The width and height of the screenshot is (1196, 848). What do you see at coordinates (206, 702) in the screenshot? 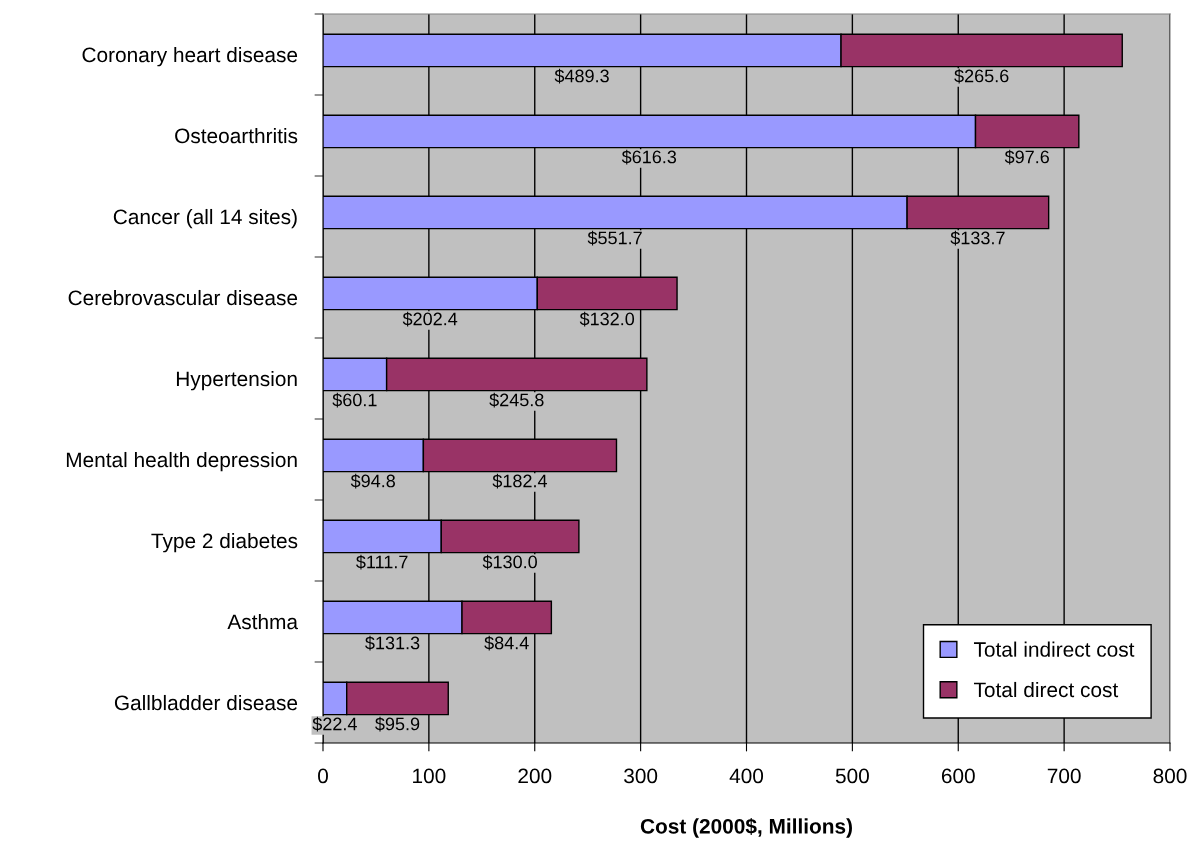
I see `y-tick-label: Gallbladder disease` at bounding box center [206, 702].